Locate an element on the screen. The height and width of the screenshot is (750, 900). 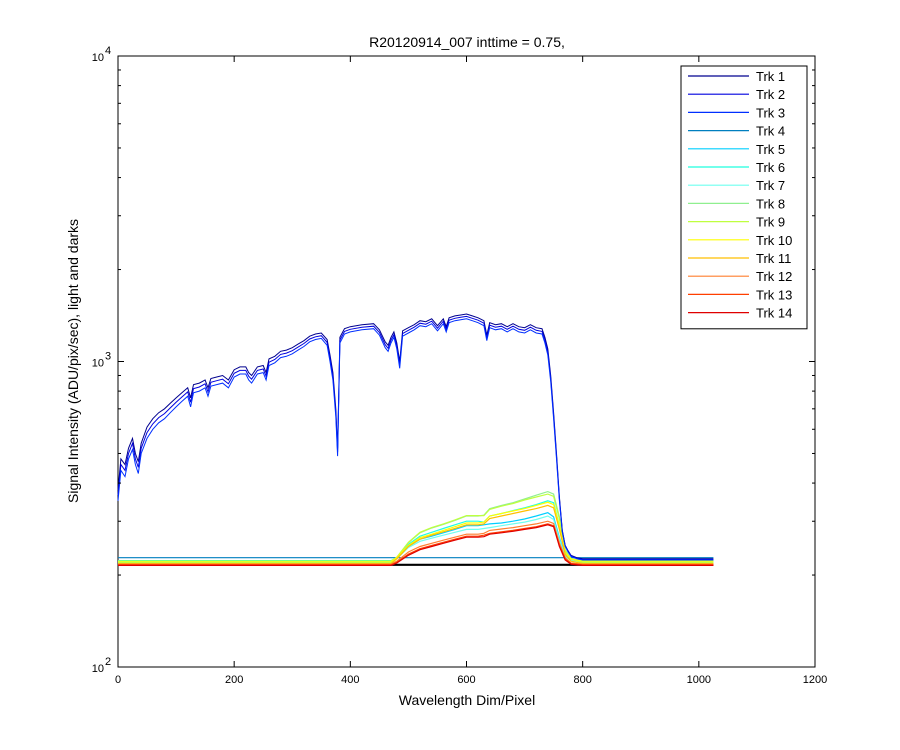
x-tick-label: 0 is located at coordinates (118, 680).